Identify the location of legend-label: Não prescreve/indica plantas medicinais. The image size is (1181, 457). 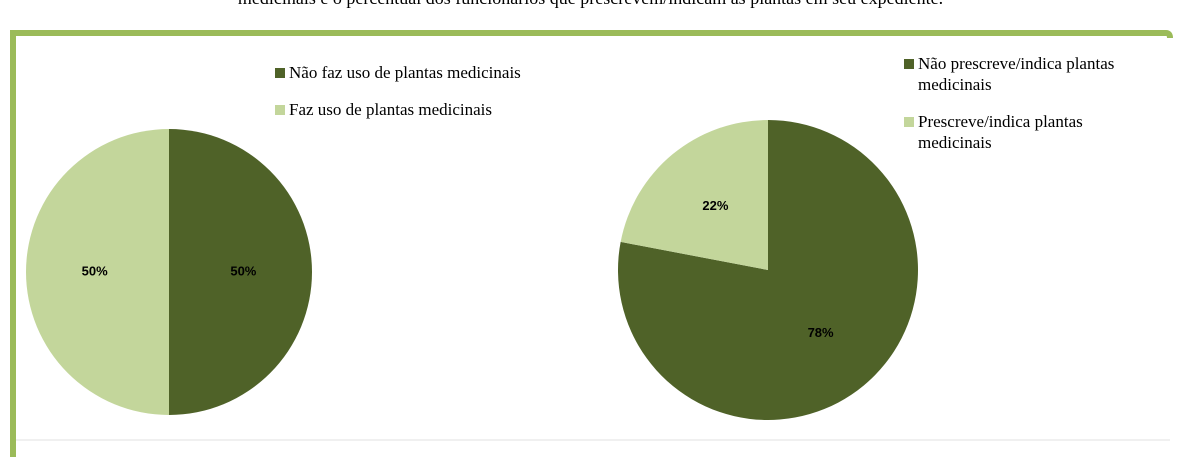
(1016, 74).